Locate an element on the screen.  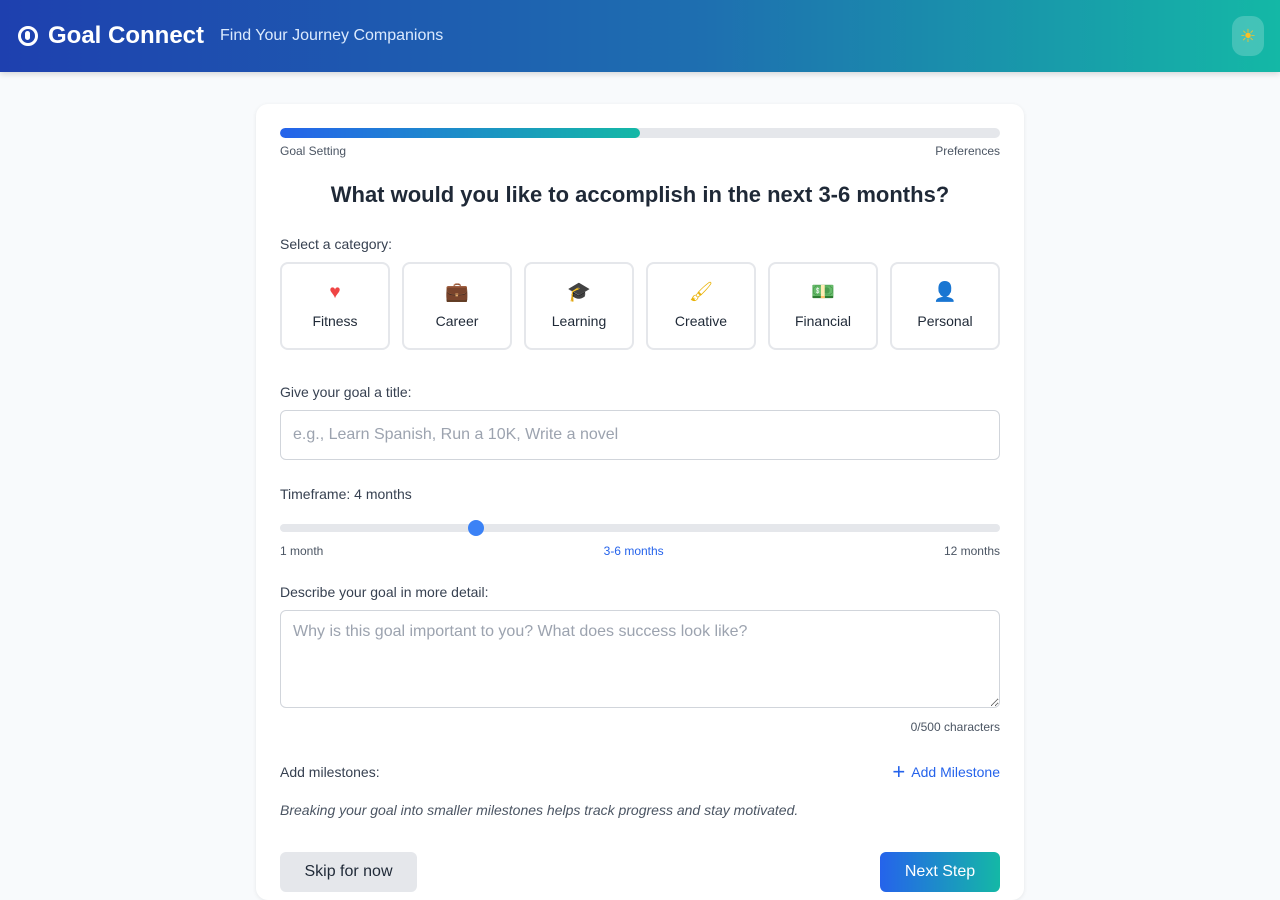
category-label: Learning is located at coordinates (579, 321).